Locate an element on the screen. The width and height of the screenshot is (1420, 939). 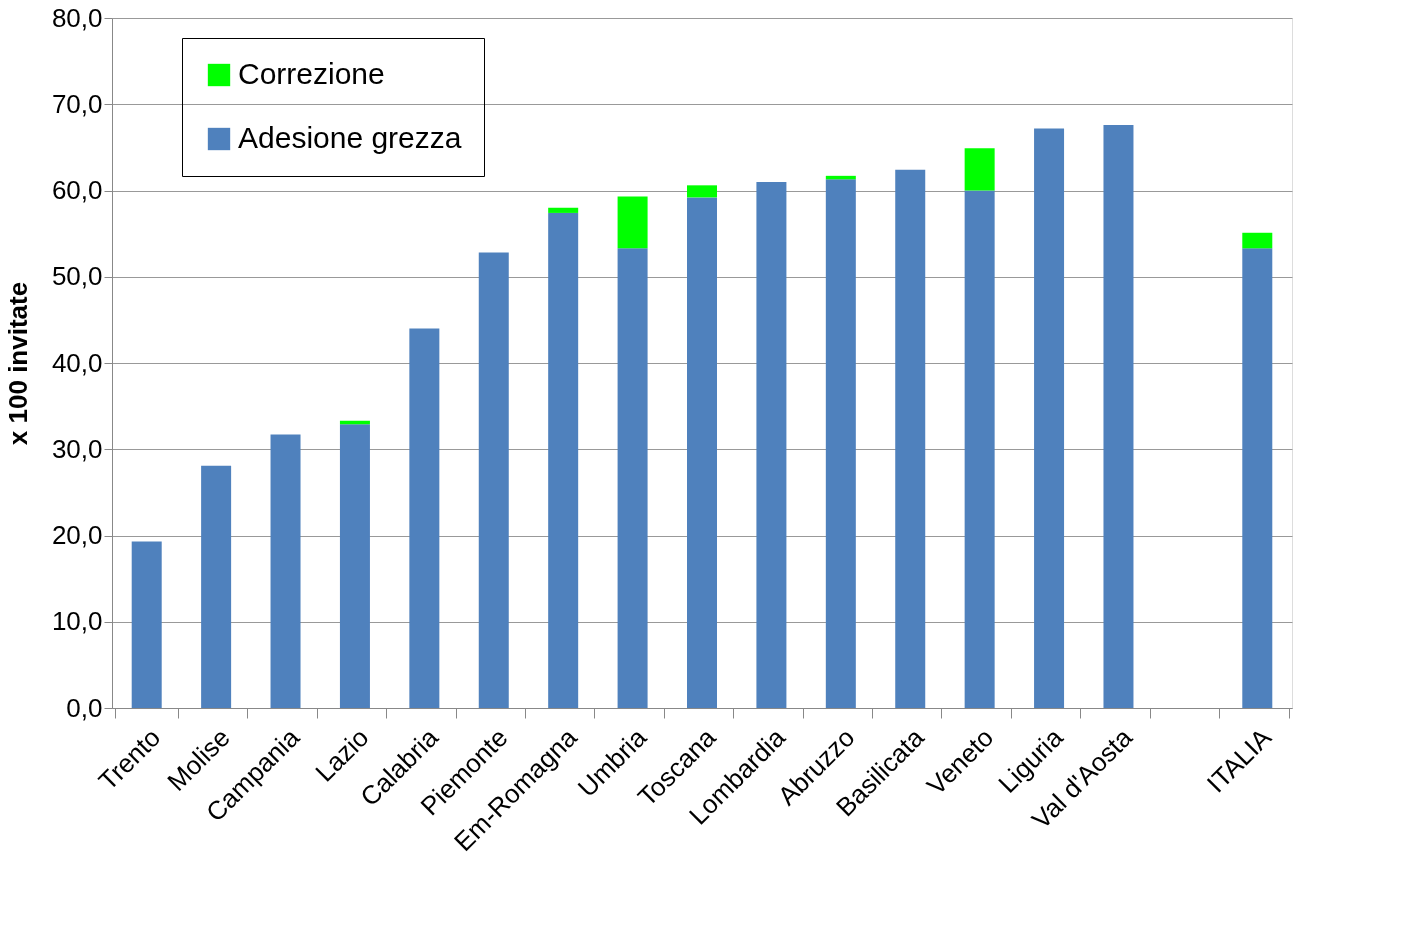
y-tick-label: 40,0 is located at coordinates (77, 362).